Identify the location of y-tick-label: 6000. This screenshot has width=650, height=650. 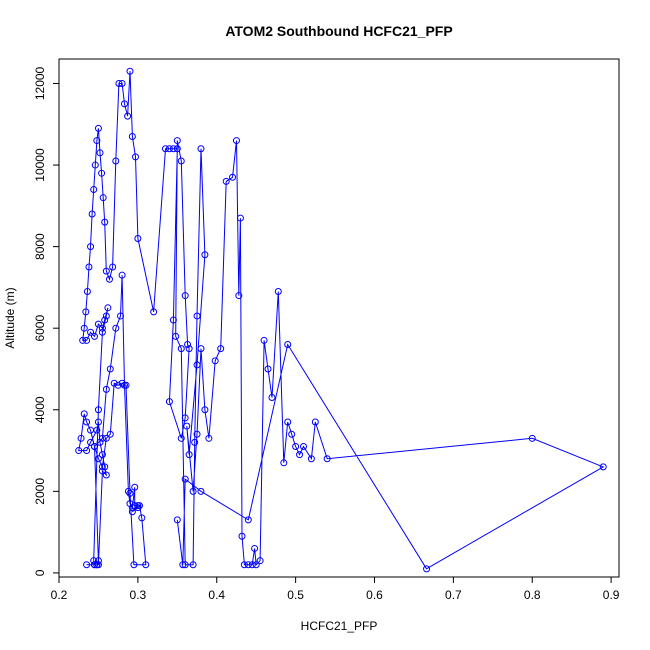
(40, 328).